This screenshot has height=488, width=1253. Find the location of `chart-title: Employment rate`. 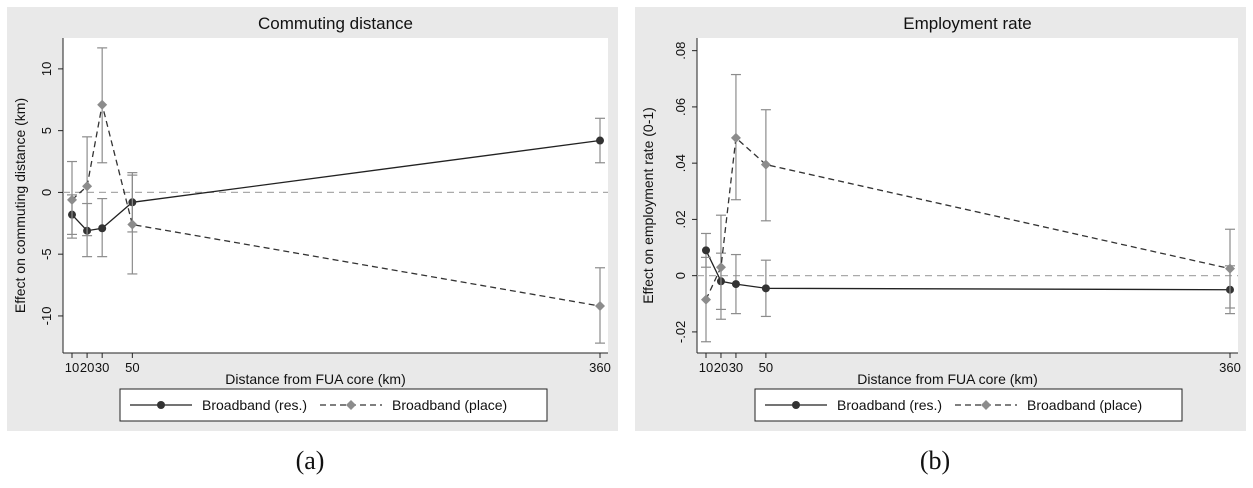

chart-title: Employment rate is located at coordinates (967, 23).